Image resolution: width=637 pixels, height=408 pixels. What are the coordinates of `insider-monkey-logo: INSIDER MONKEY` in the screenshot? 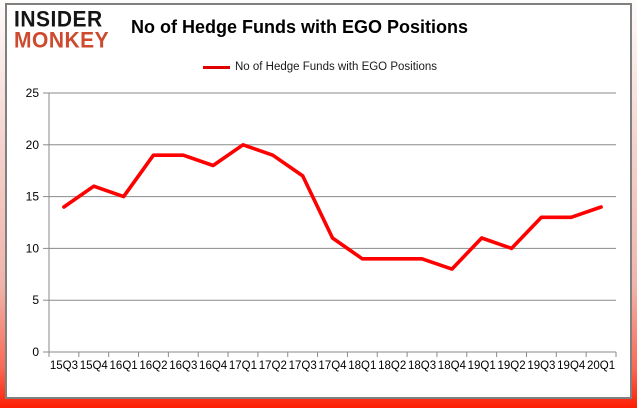 It's located at (62, 30).